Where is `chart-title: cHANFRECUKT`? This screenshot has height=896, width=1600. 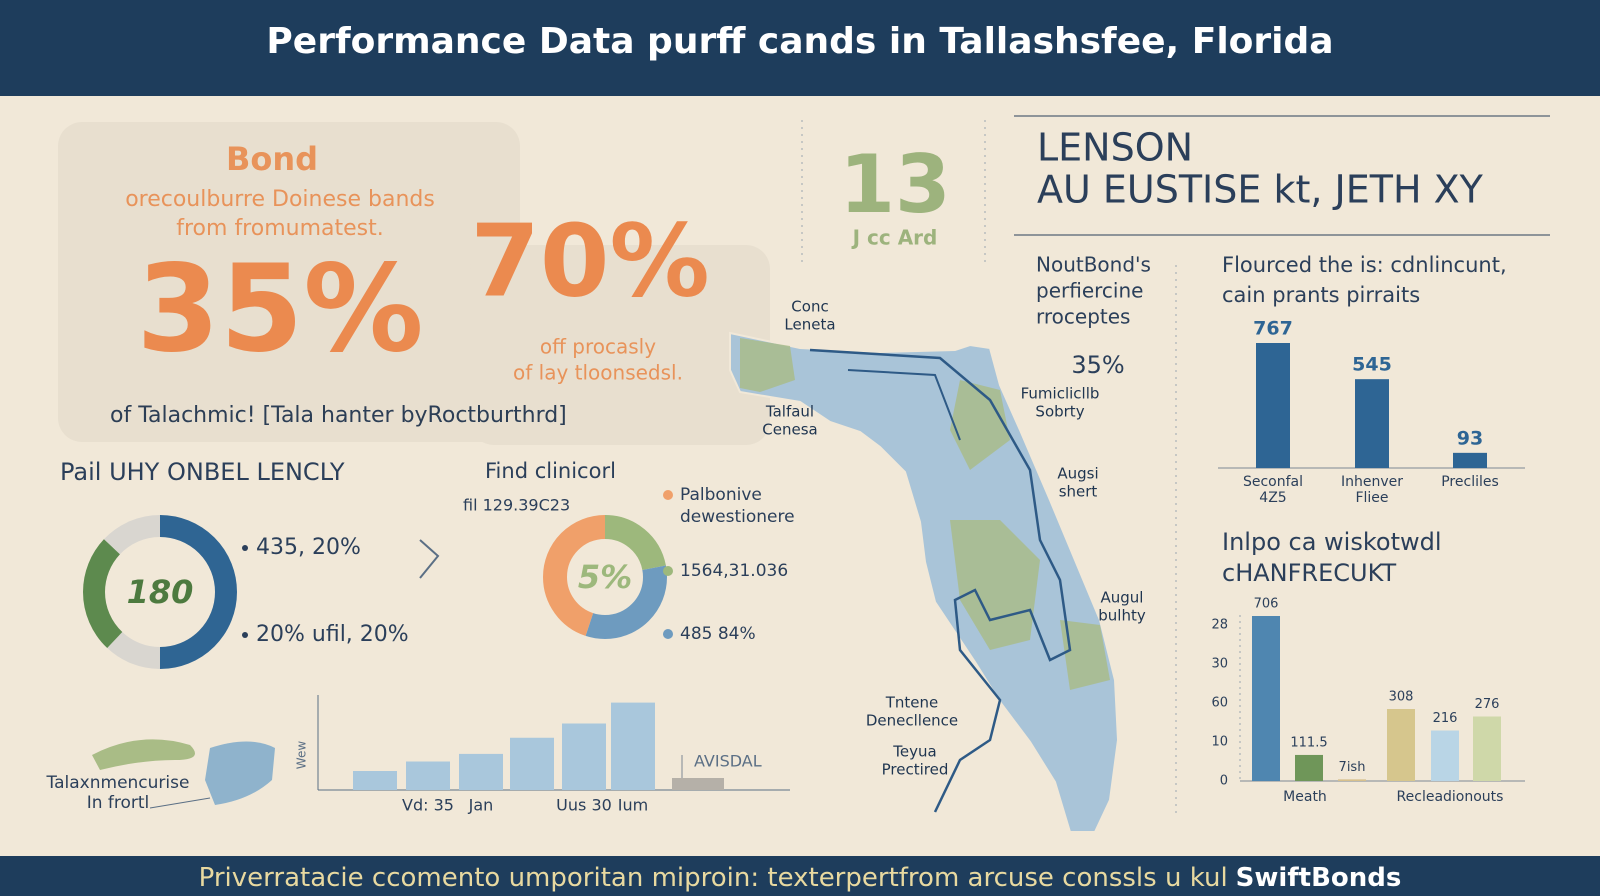
chart-title: cHANFRECUKT is located at coordinates (1309, 573).